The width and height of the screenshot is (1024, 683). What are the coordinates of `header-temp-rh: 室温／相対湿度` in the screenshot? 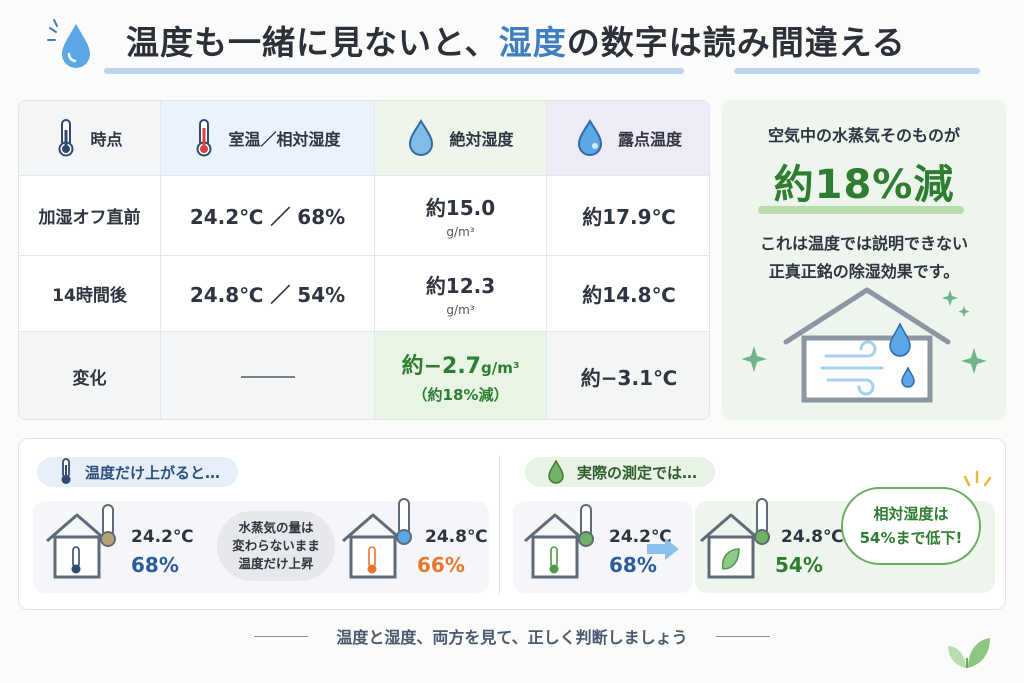 It's located at (268, 138).